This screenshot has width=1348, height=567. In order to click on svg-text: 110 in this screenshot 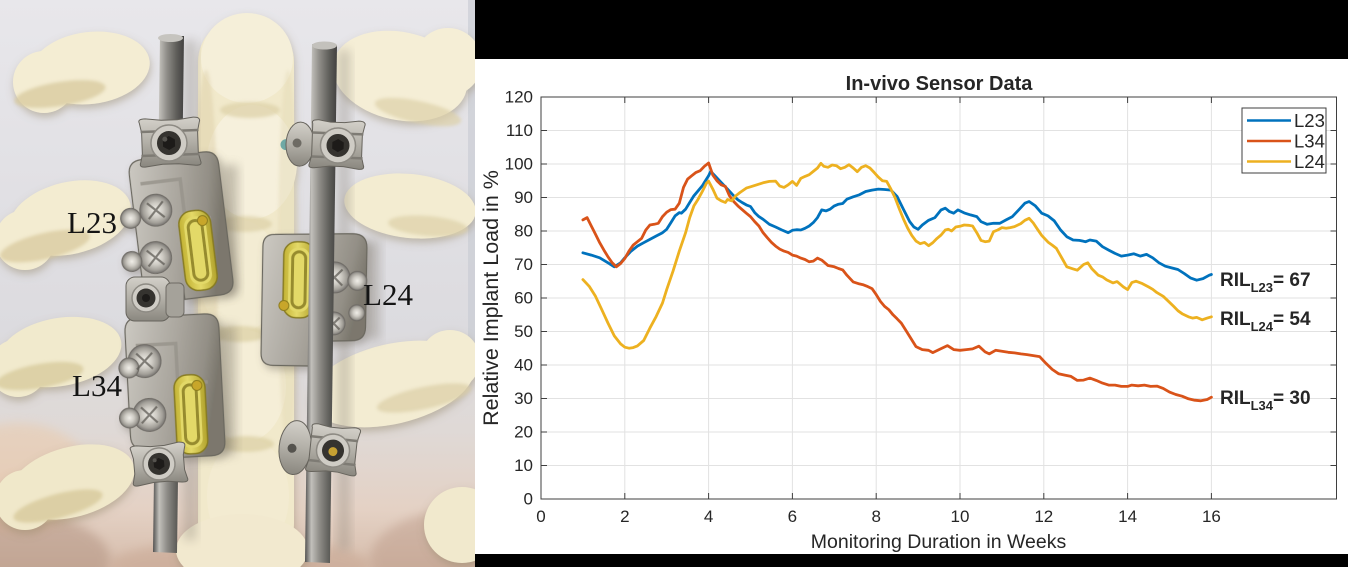, I will do `click(519, 130)`.